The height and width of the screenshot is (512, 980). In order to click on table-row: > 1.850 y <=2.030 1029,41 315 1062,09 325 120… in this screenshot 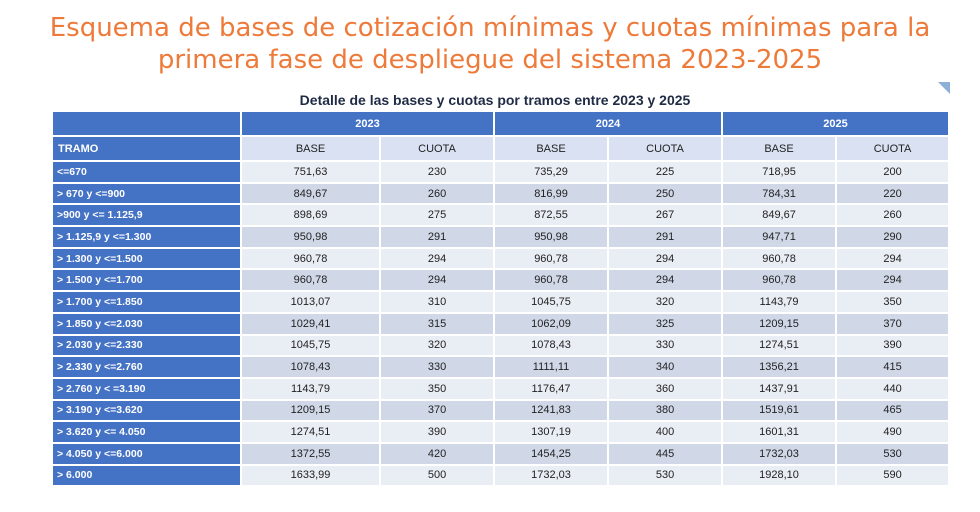, I will do `click(502, 324)`.